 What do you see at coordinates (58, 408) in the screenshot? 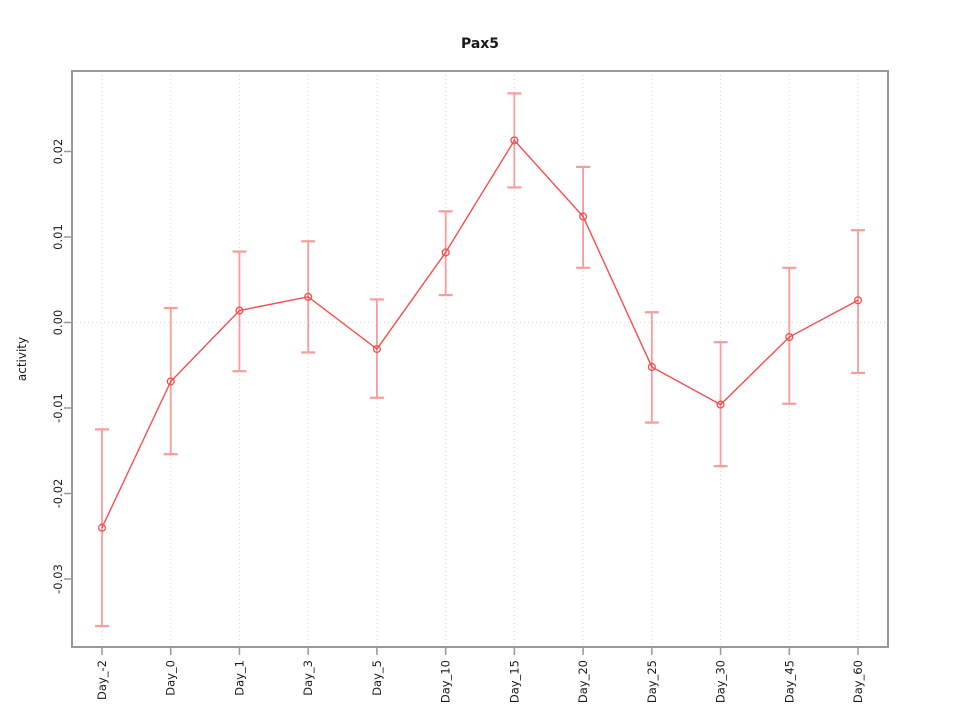
I see `y-tick-label: -0.01` at bounding box center [58, 408].